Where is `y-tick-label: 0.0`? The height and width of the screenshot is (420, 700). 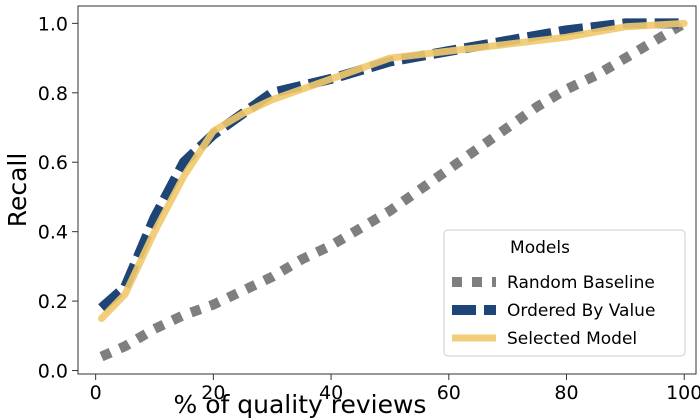
y-tick-label: 0.0 is located at coordinates (53, 372).